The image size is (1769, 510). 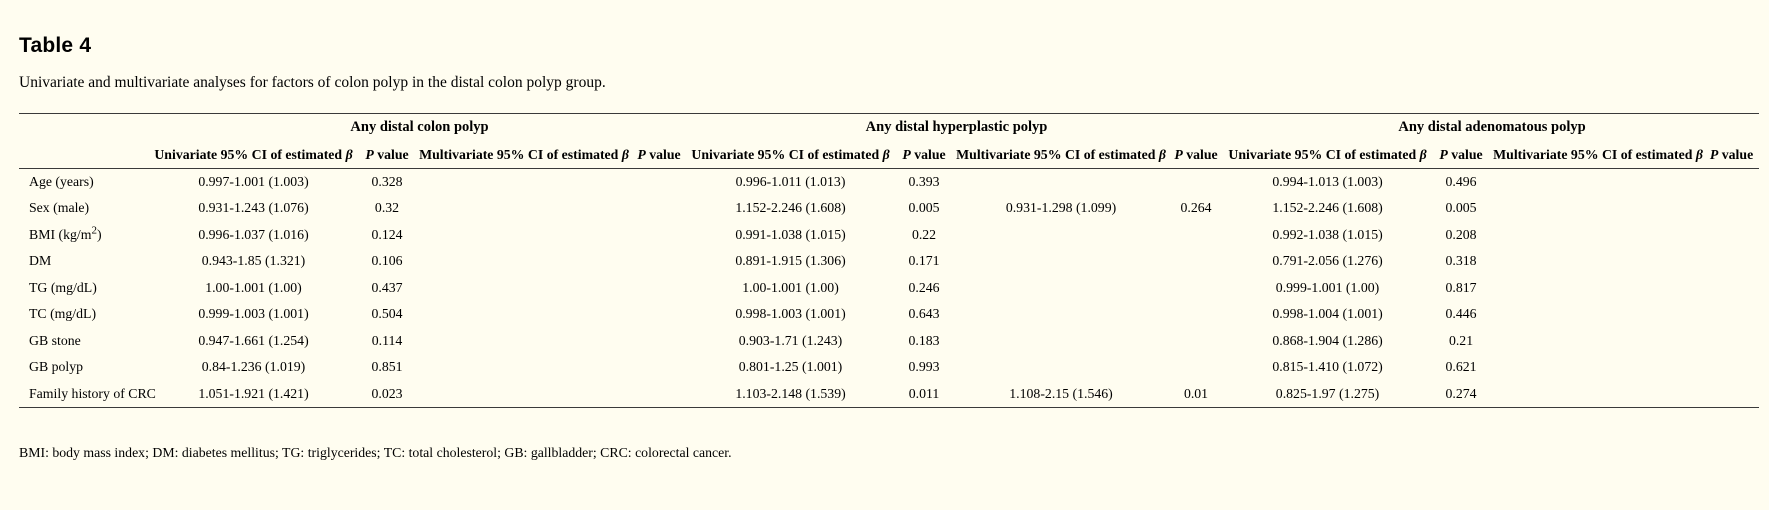 What do you see at coordinates (387, 314) in the screenshot?
I see `table-cell: 0.504` at bounding box center [387, 314].